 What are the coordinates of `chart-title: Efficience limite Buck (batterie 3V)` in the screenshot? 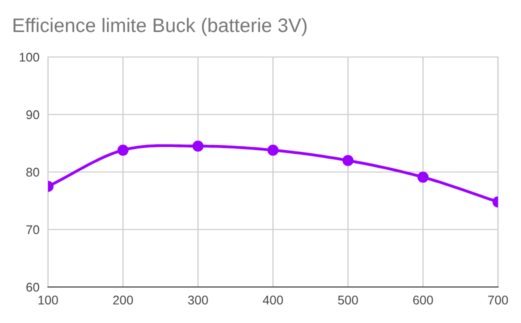 It's located at (160, 27).